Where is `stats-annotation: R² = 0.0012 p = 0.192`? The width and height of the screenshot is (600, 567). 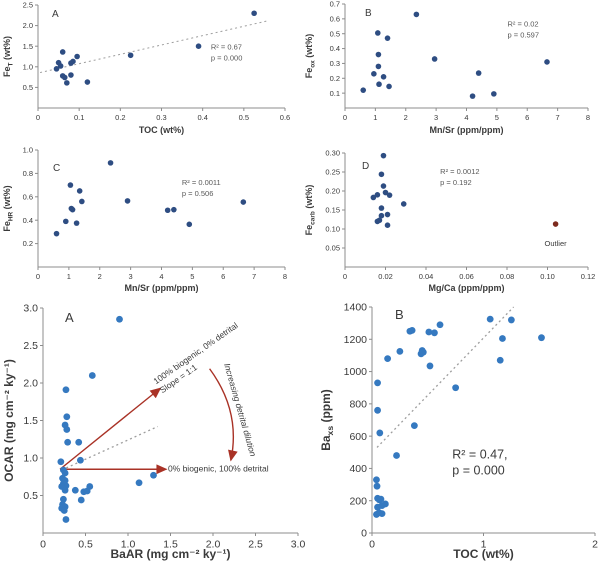 stats-annotation: R² = 0.0012 p = 0.192 is located at coordinates (459, 177).